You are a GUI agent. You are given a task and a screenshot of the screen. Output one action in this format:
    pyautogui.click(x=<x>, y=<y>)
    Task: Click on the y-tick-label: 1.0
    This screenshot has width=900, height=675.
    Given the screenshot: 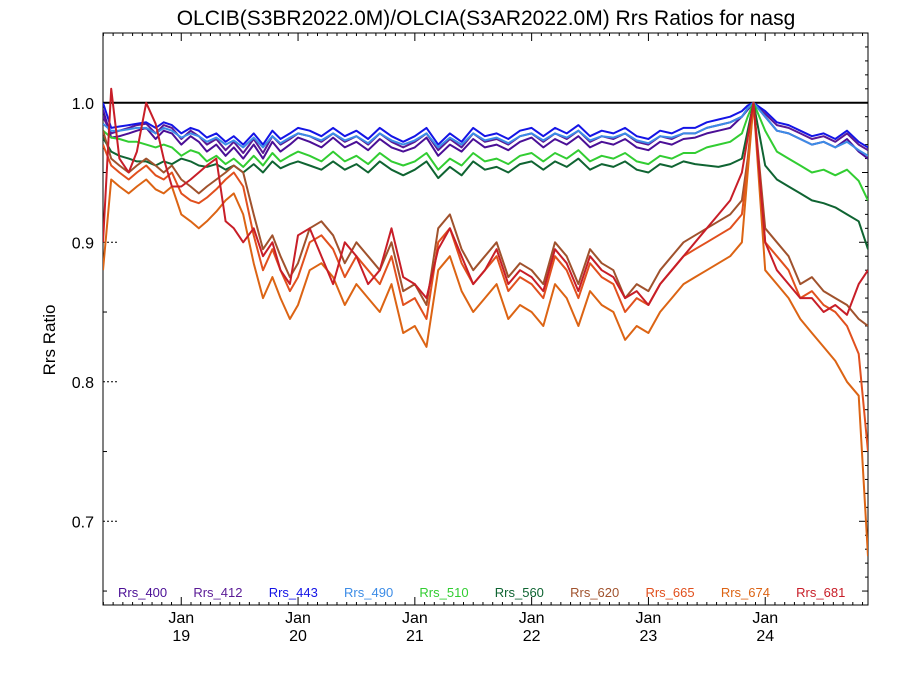 What is the action you would take?
    pyautogui.click(x=83, y=104)
    